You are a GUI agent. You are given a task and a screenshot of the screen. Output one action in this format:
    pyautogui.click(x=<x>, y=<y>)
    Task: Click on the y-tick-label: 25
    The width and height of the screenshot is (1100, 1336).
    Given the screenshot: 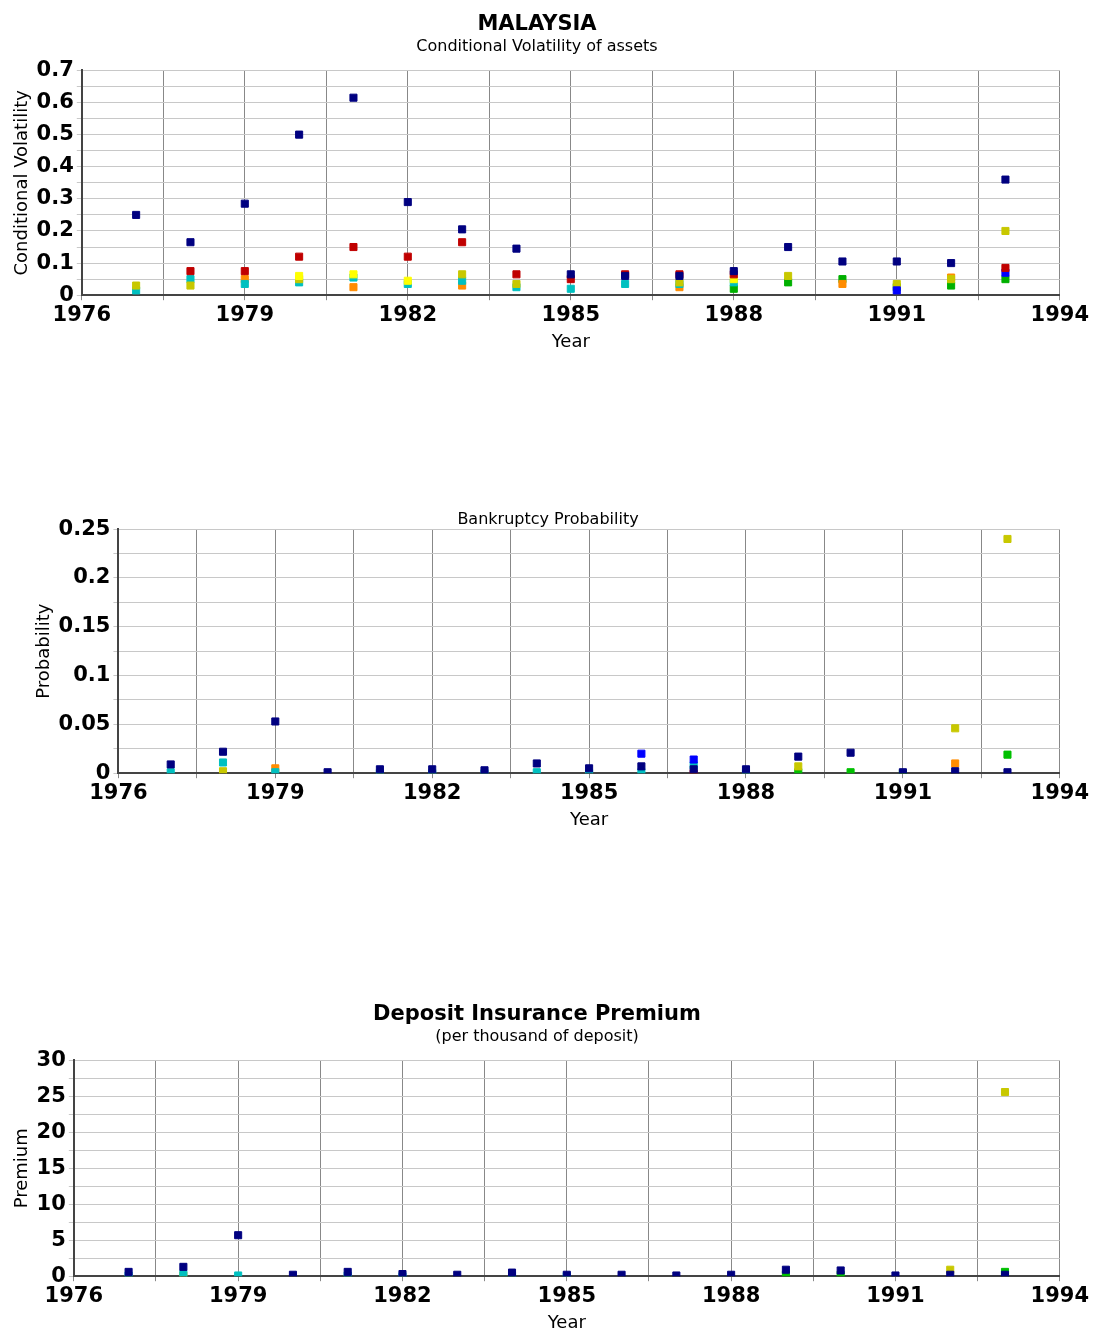 What is the action you would take?
    pyautogui.click(x=51, y=1094)
    